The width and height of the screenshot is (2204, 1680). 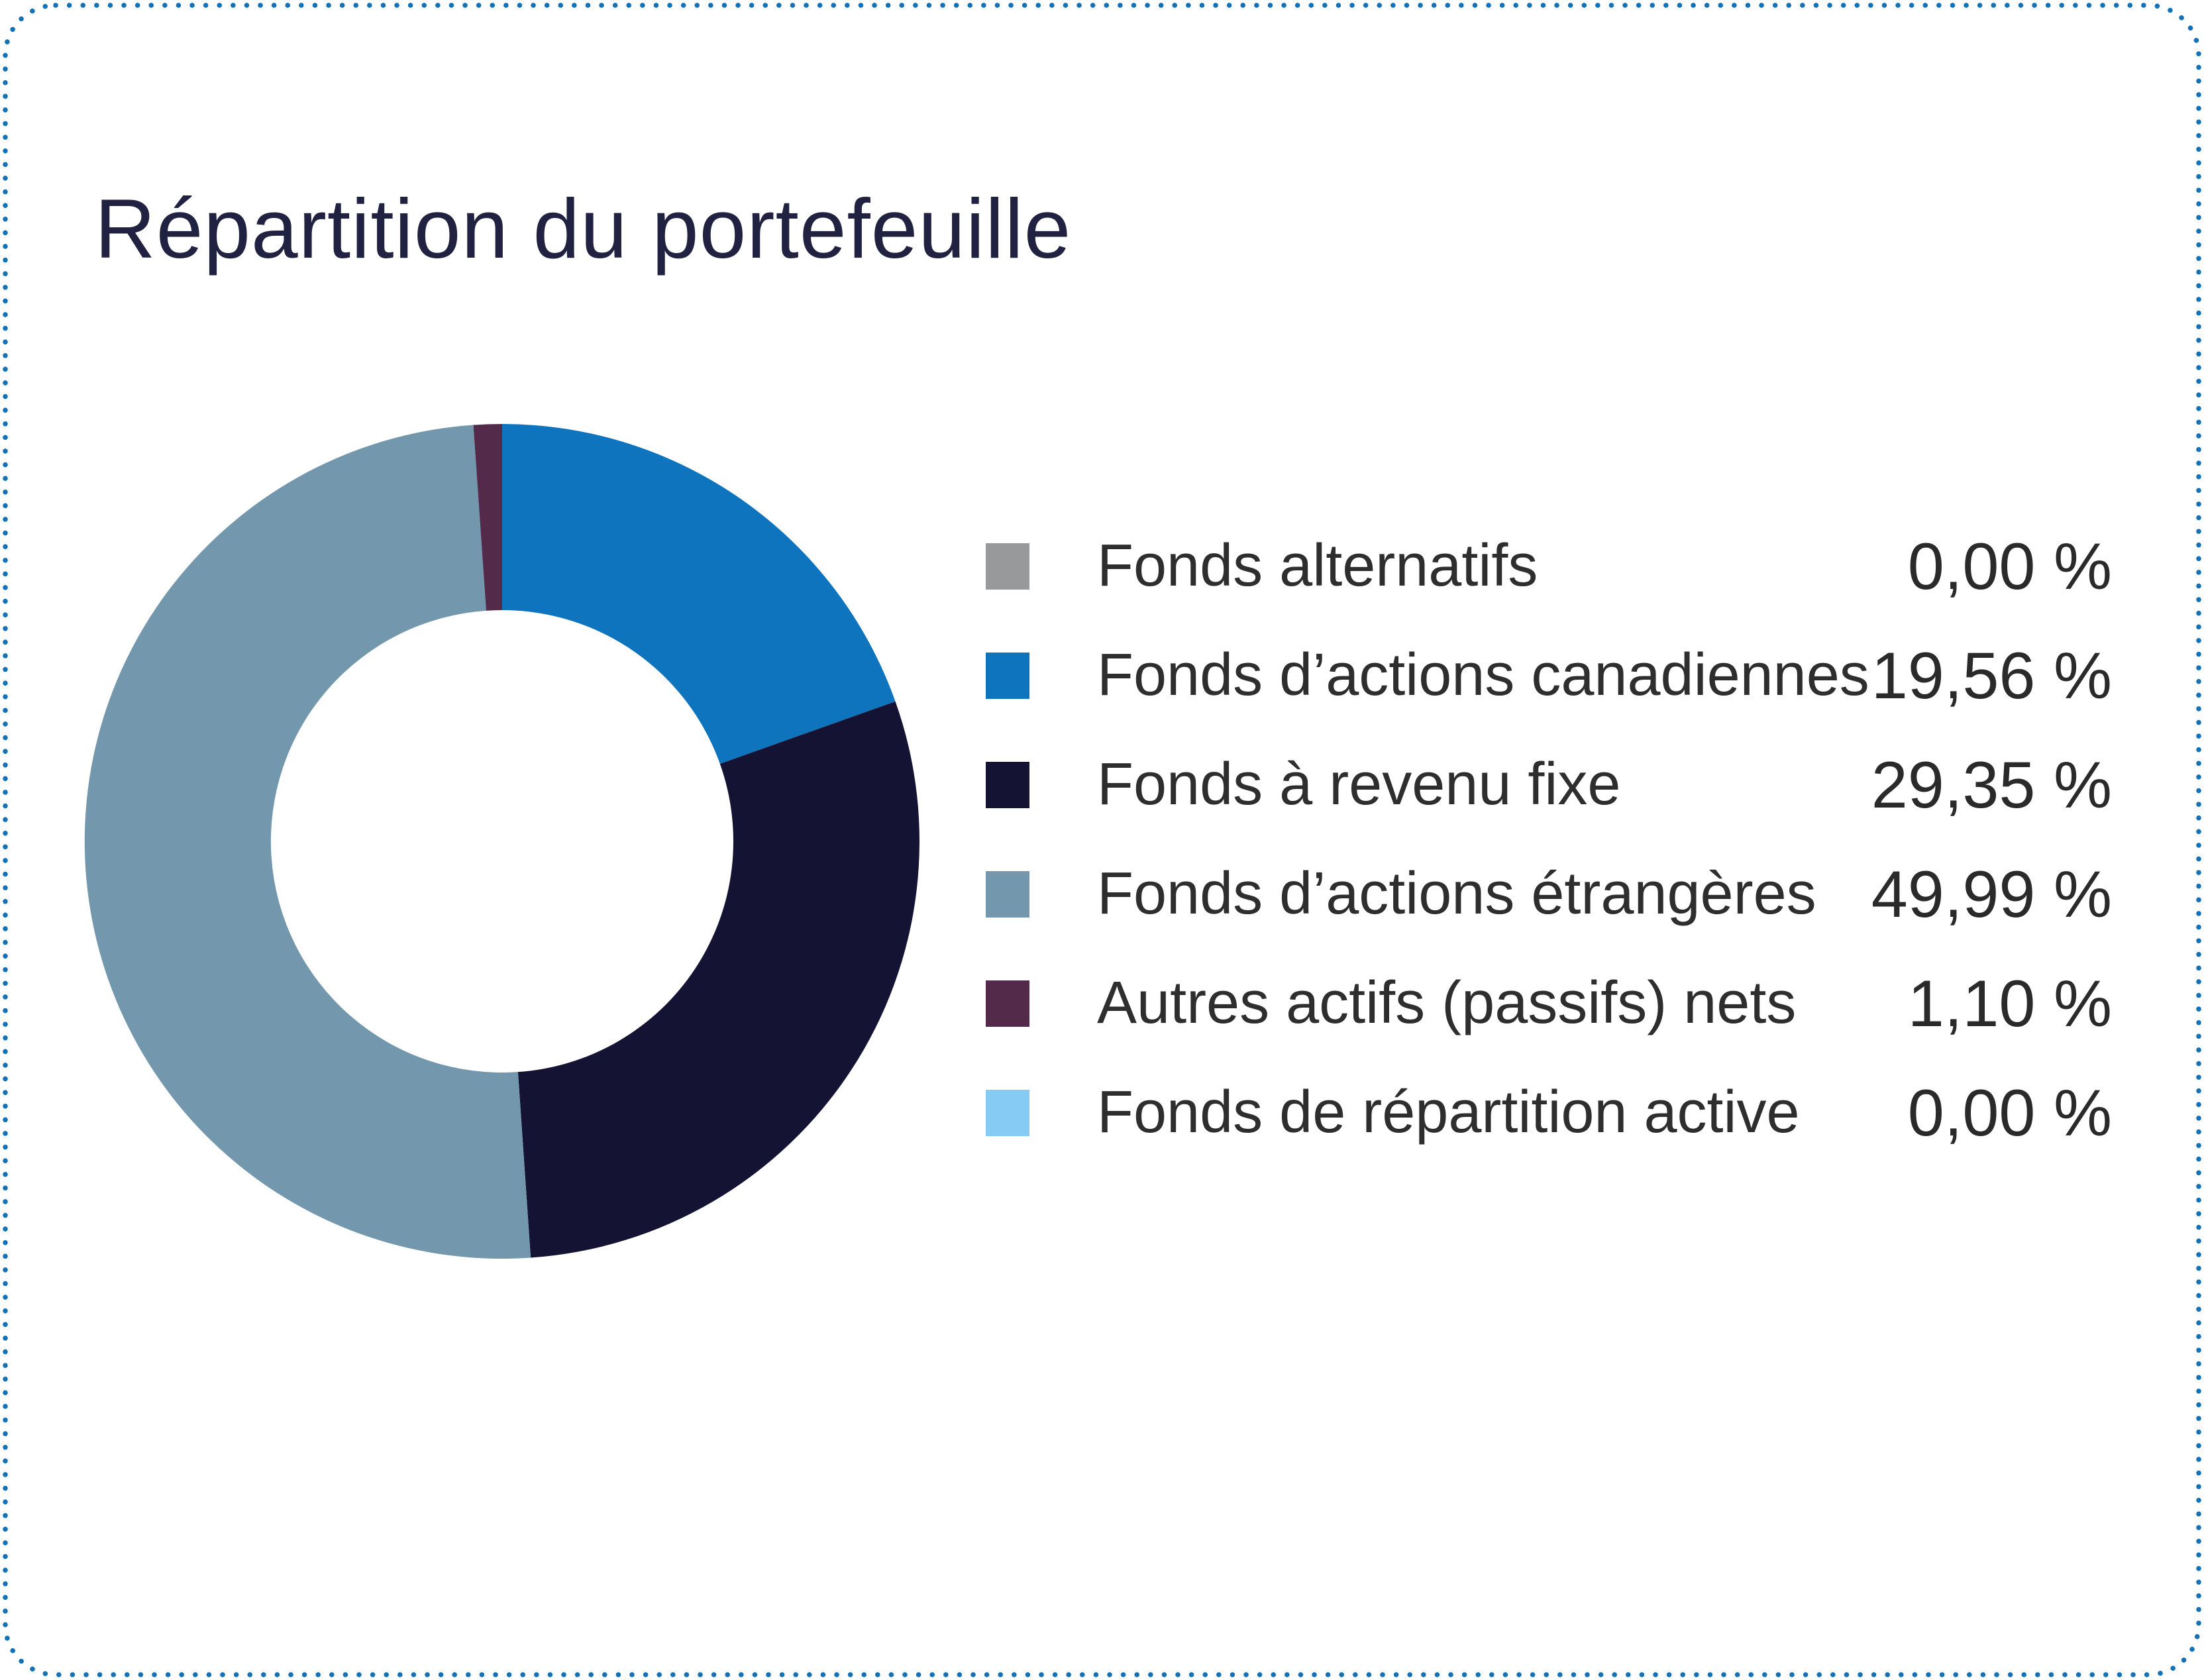 I want to click on legend-row: Fonds d’actions canadiennes 19,56 %, so click(x=1549, y=675).